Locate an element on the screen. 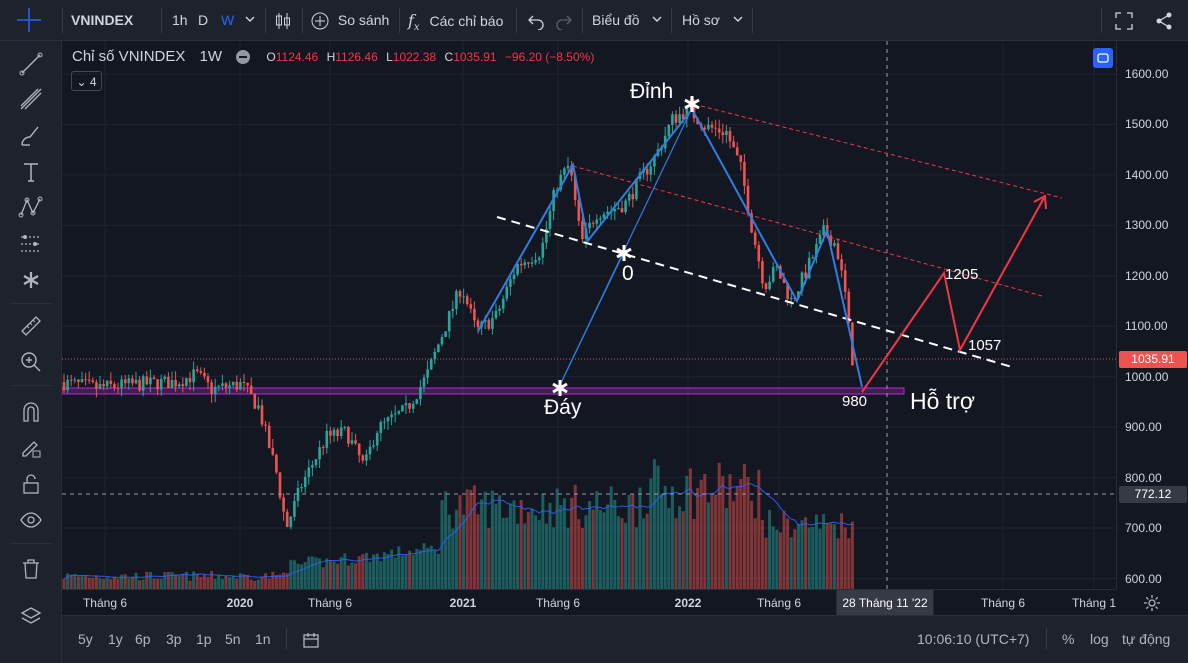 This screenshot has width=1188, height=663. brush-tool is located at coordinates (31, 136).